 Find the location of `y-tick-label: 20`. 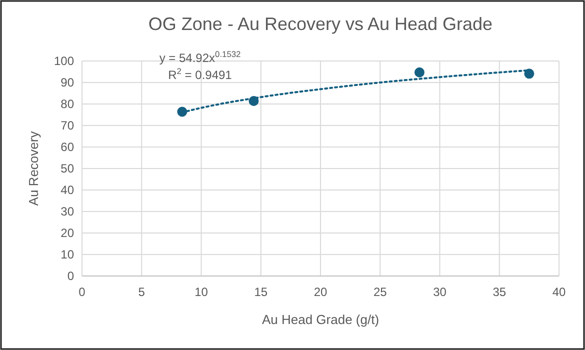

y-tick-label: 20 is located at coordinates (67, 233).